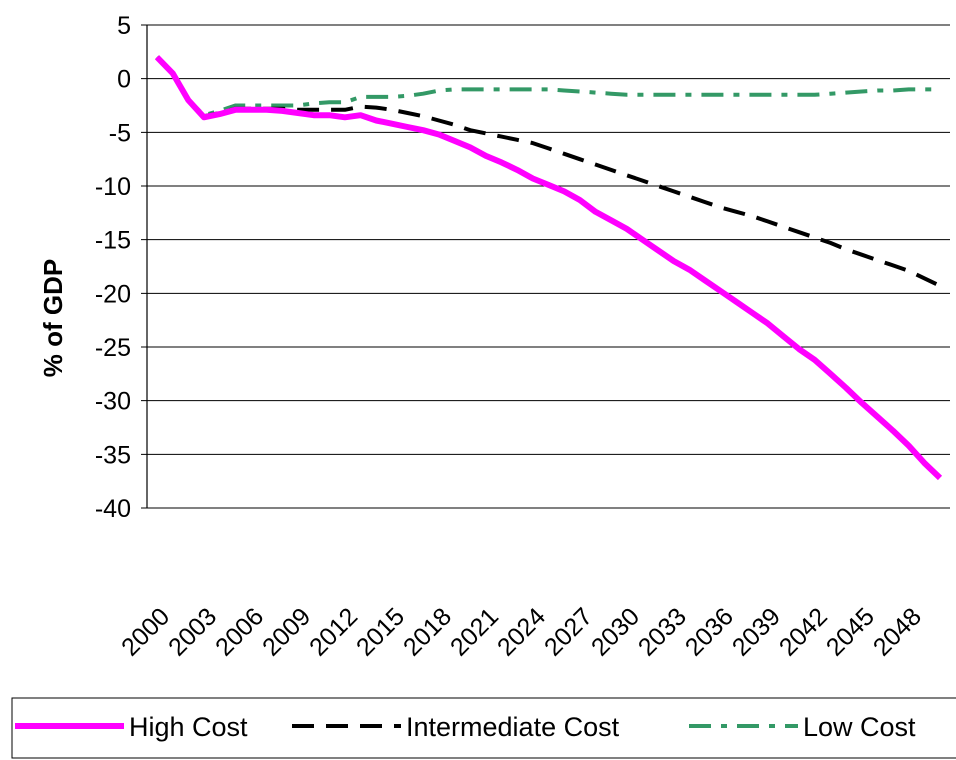 The width and height of the screenshot is (956, 760). What do you see at coordinates (474, 631) in the screenshot?
I see `x-tick-label: 2021` at bounding box center [474, 631].